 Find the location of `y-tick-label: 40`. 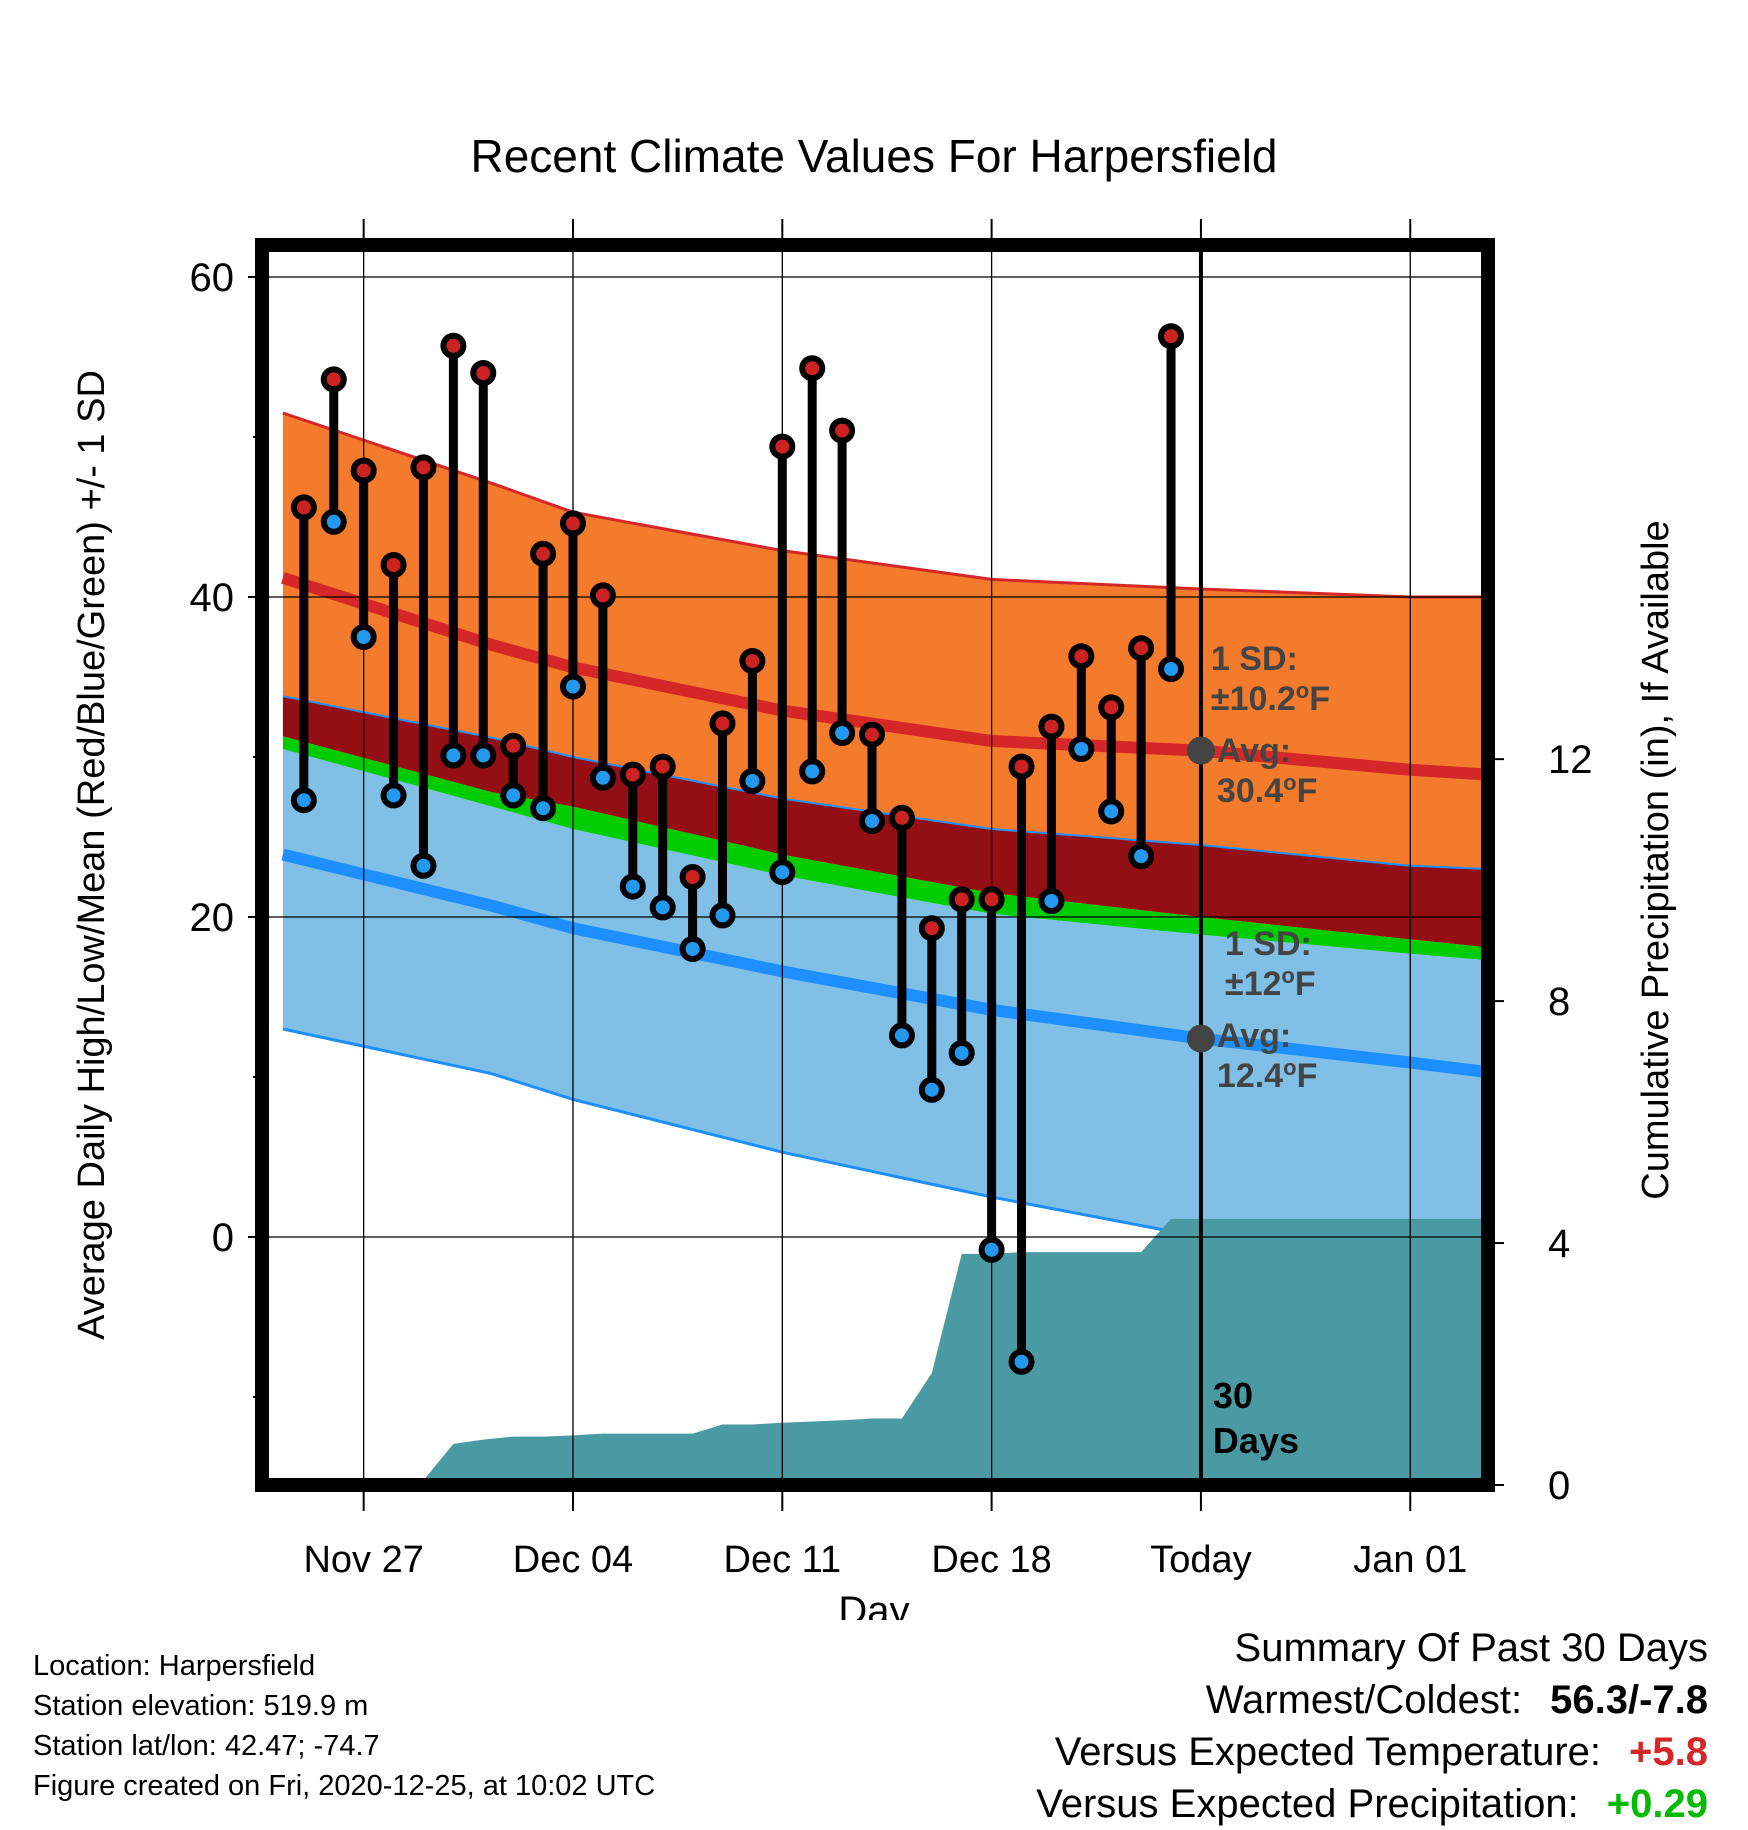

y-tick-label: 40 is located at coordinates (212, 598).